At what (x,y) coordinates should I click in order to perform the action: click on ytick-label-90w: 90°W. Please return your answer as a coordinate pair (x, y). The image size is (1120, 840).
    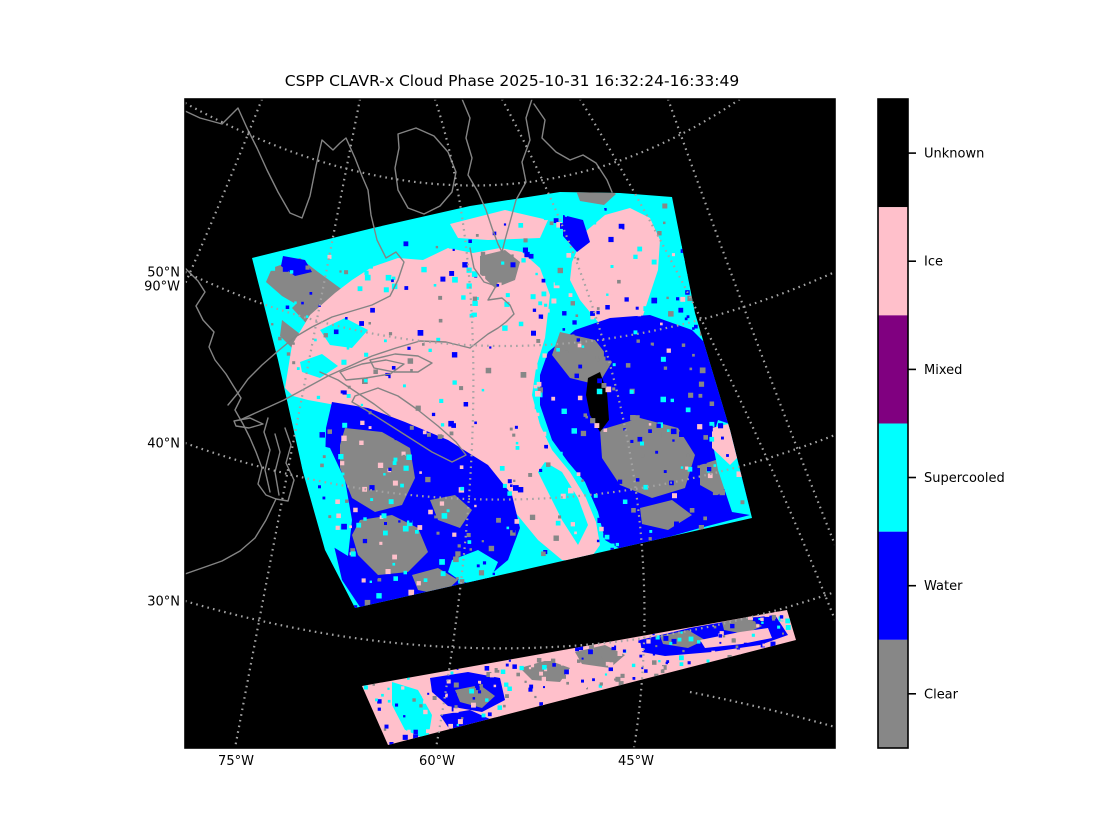
    Looking at the image, I should click on (162, 287).